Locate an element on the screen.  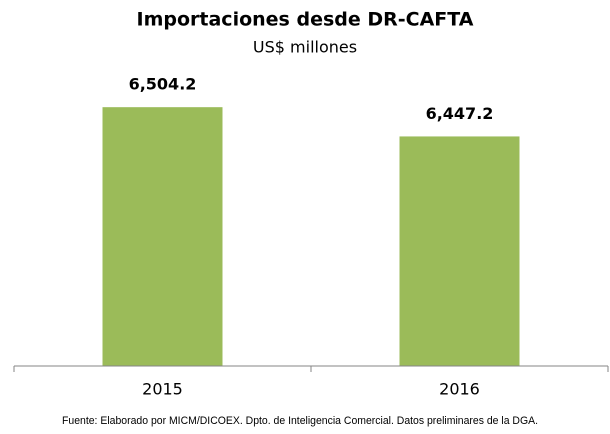
x-tick-label: 2015 is located at coordinates (162, 389).